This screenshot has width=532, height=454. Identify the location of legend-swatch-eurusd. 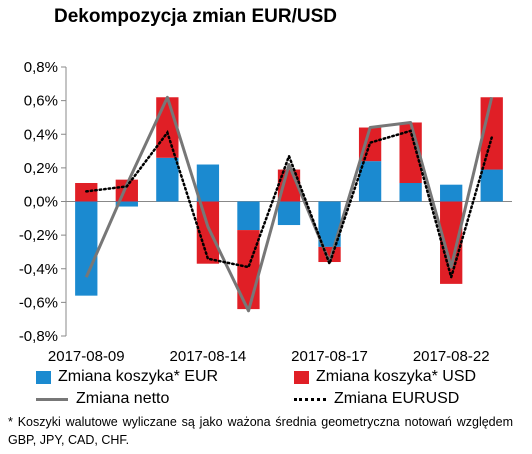
(310, 399).